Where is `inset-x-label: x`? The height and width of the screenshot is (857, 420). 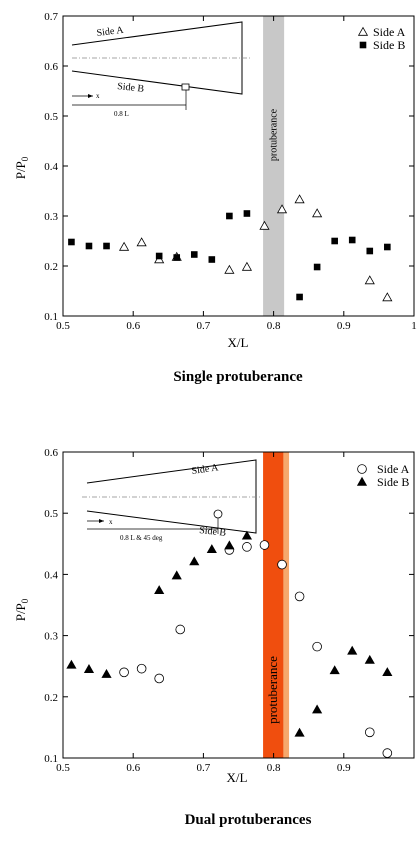 inset-x-label: x is located at coordinates (111, 522).